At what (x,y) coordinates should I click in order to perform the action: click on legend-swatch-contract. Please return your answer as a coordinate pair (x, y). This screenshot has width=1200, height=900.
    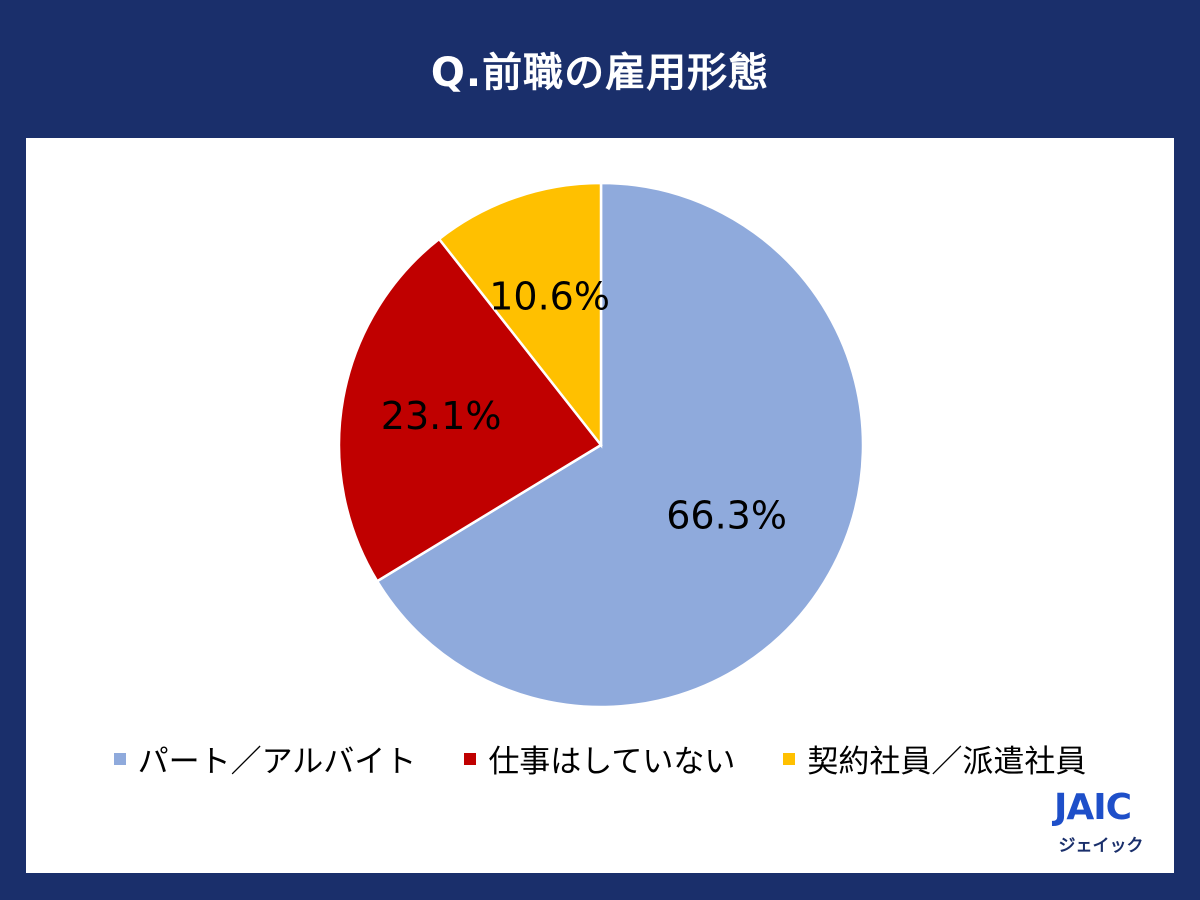
    Looking at the image, I should click on (789, 758).